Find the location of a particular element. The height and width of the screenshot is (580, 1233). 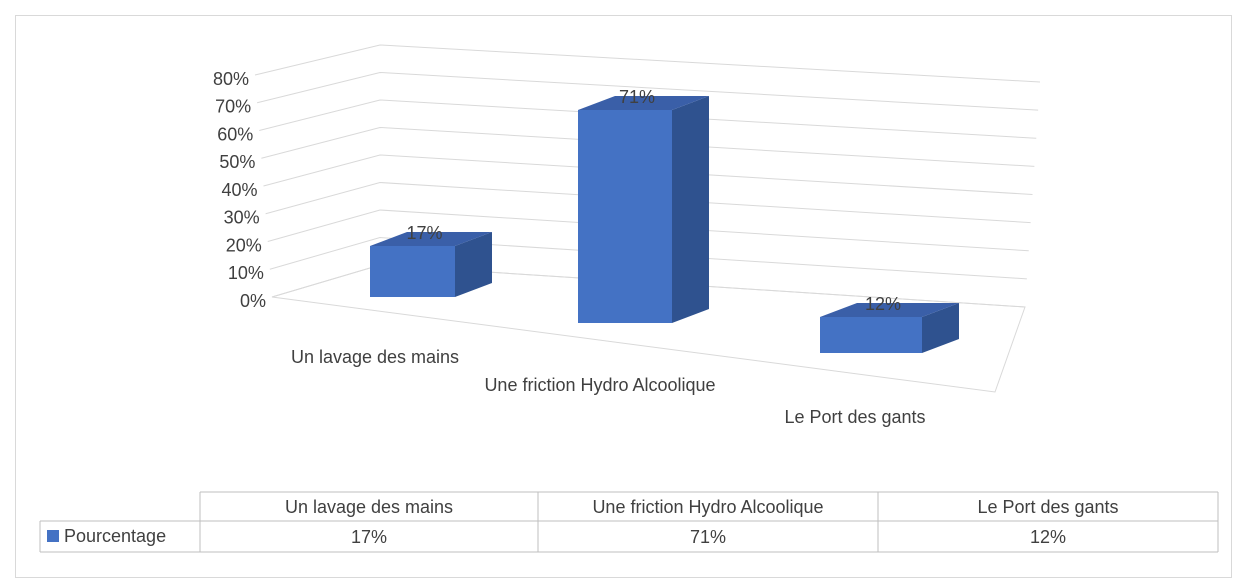

y-tick-label: 40% is located at coordinates (239, 190).